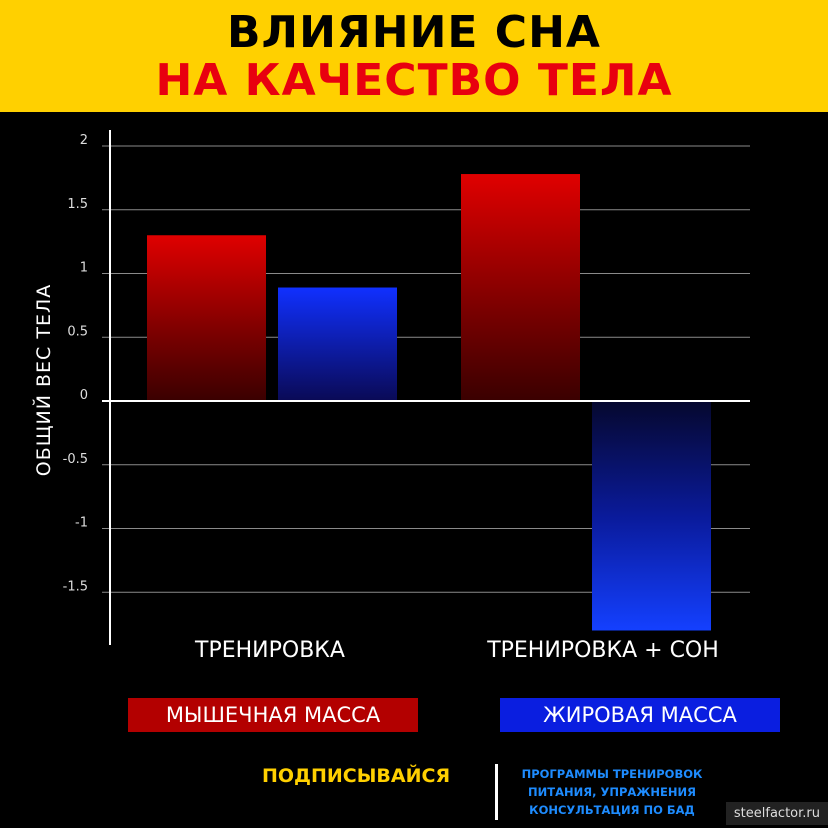 The image size is (828, 828). I want to click on promo-line-2: ПИТАНИЯ, УПРАЖНЕНИЯ, so click(612, 792).